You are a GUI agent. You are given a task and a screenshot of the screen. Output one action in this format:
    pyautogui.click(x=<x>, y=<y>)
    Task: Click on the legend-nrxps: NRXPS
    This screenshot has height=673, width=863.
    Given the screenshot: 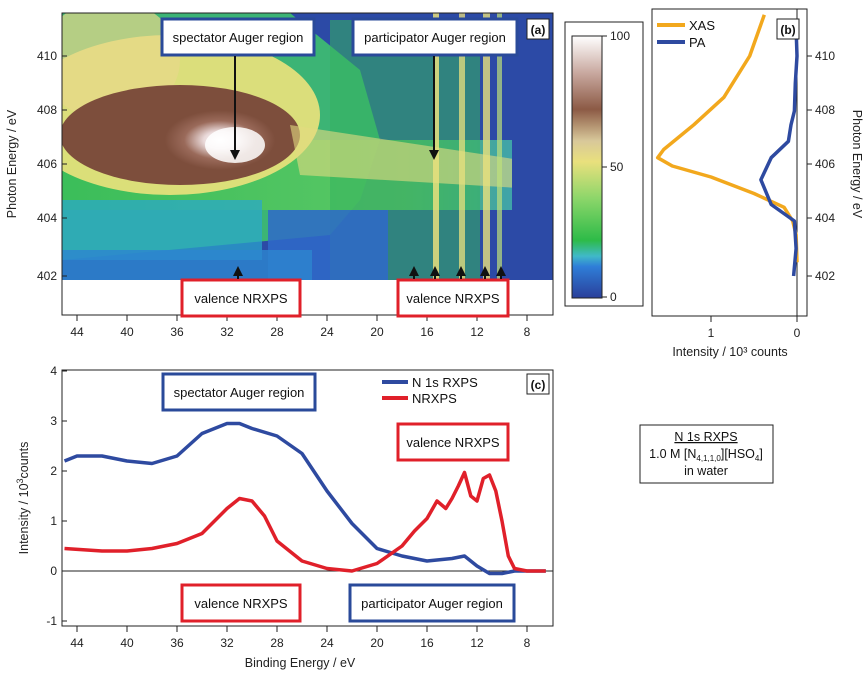 What is the action you would take?
    pyautogui.click(x=434, y=398)
    